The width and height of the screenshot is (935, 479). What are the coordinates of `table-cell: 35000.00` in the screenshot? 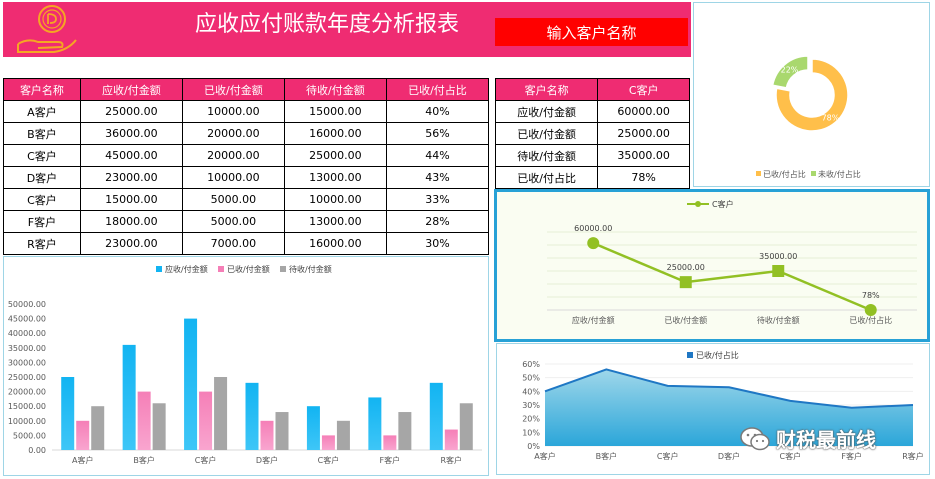 It's located at (643, 155).